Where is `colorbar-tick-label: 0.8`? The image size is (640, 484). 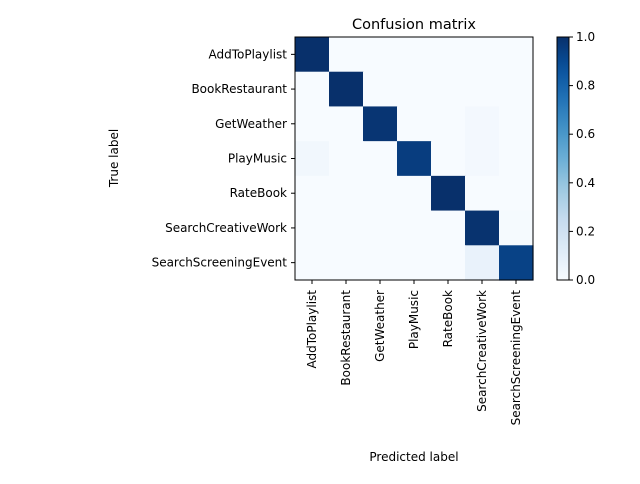 colorbar-tick-label: 0.8 is located at coordinates (585, 86).